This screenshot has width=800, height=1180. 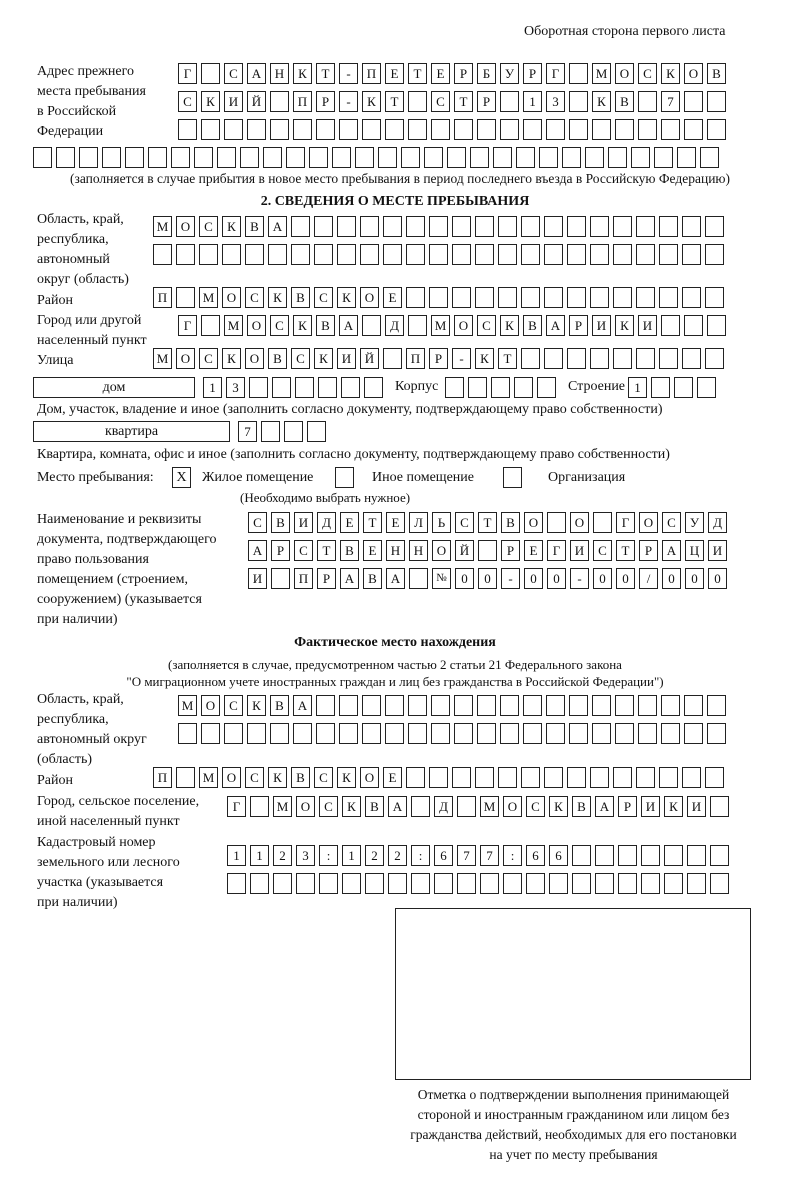 I want to click on char-cell: :, so click(x=328, y=855).